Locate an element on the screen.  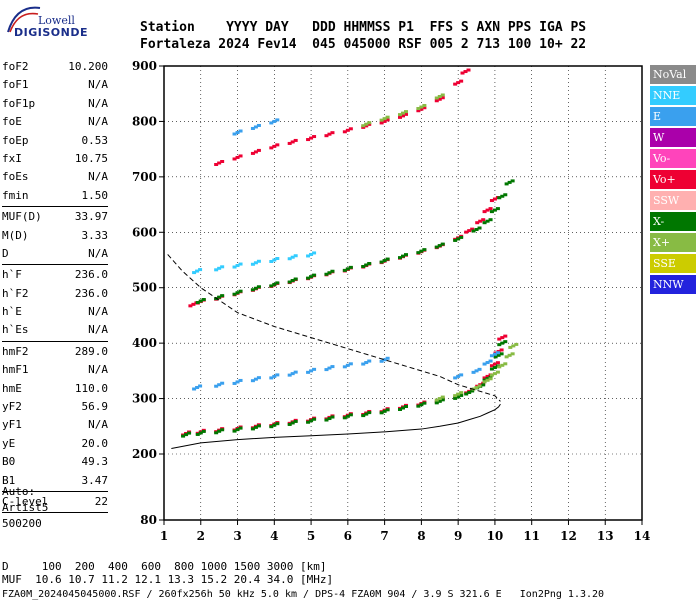
x-tick-label: 12 is located at coordinates (568, 536).